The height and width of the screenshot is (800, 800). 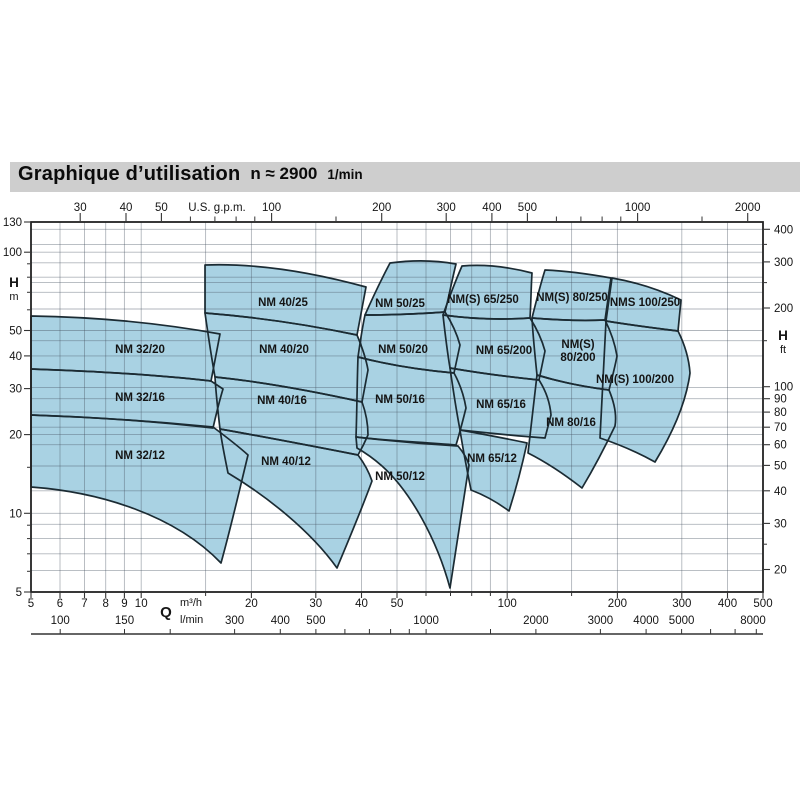 I want to click on right-axis-tick-label: 40, so click(x=780, y=492).